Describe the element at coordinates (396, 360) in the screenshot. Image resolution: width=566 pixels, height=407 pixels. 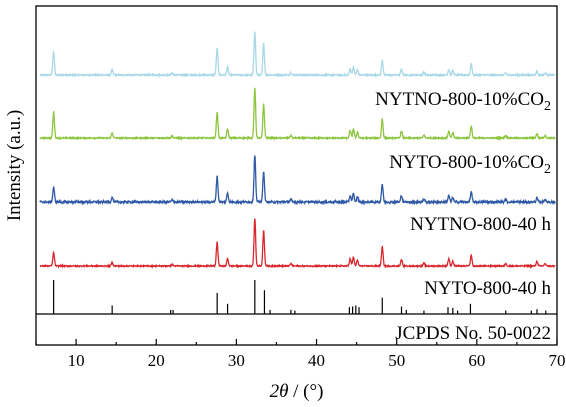
I see `x-tick-label: 50` at that location.